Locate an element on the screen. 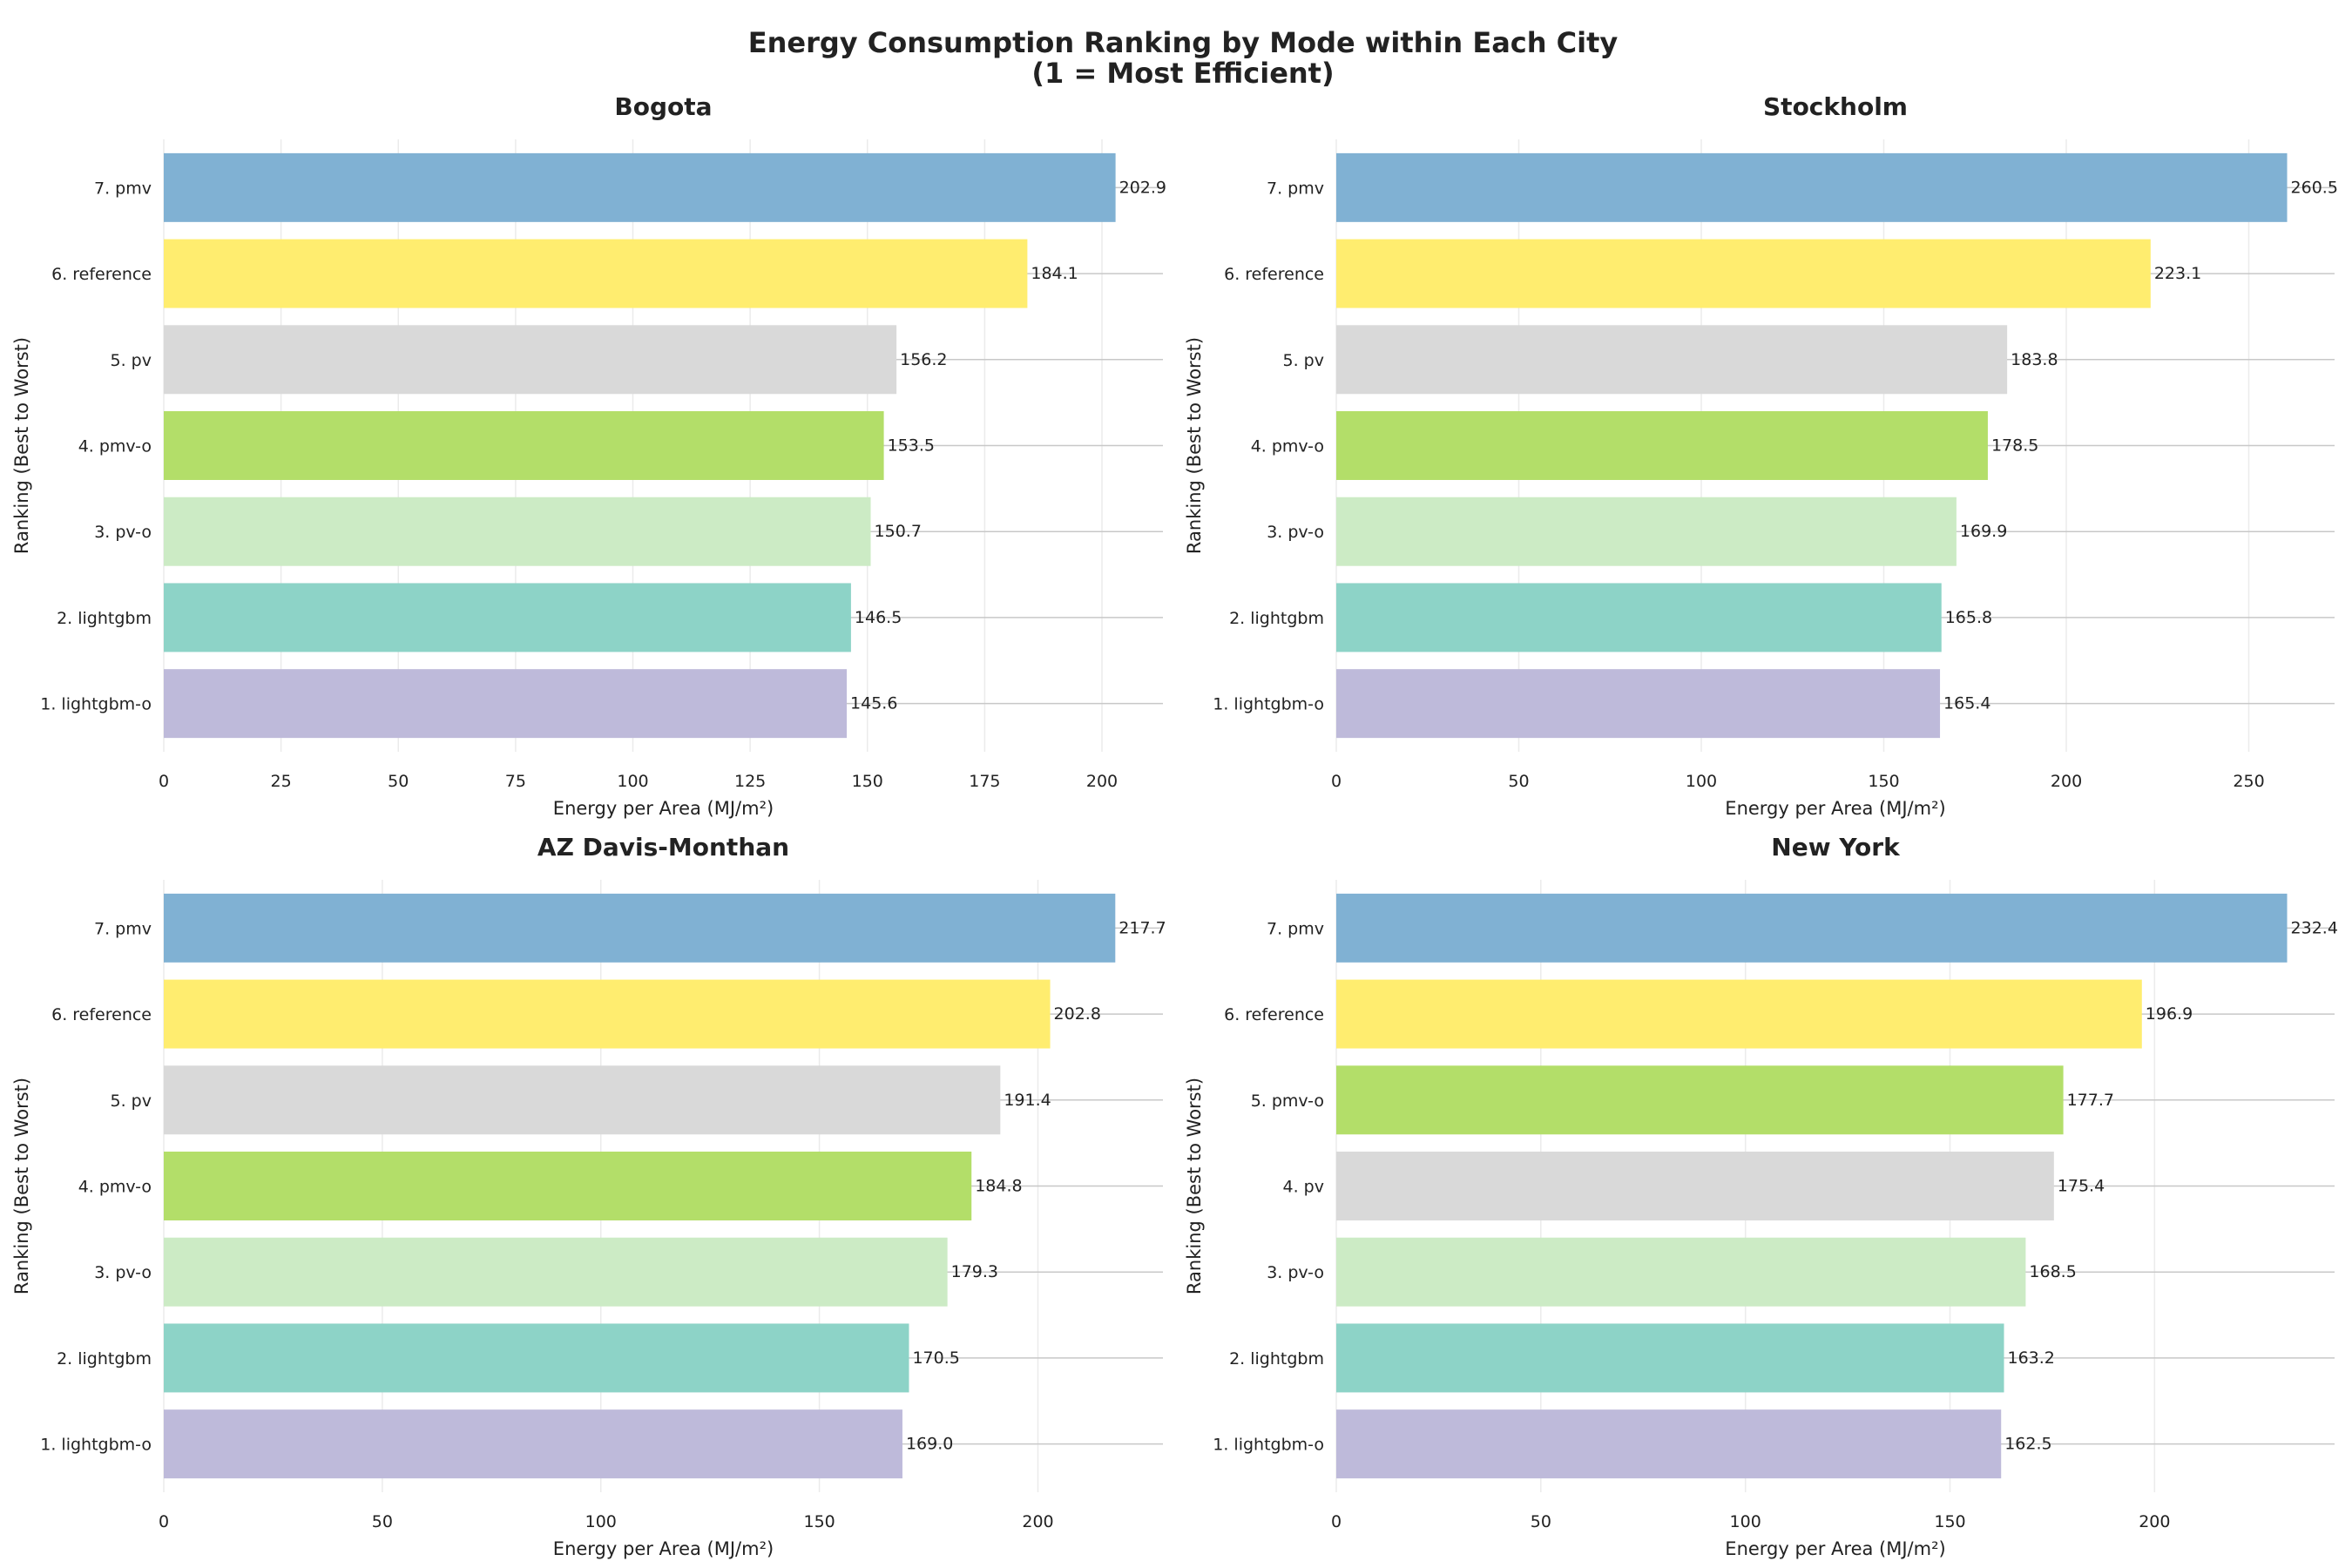  data-label: 162.5 is located at coordinates (2028, 1444).